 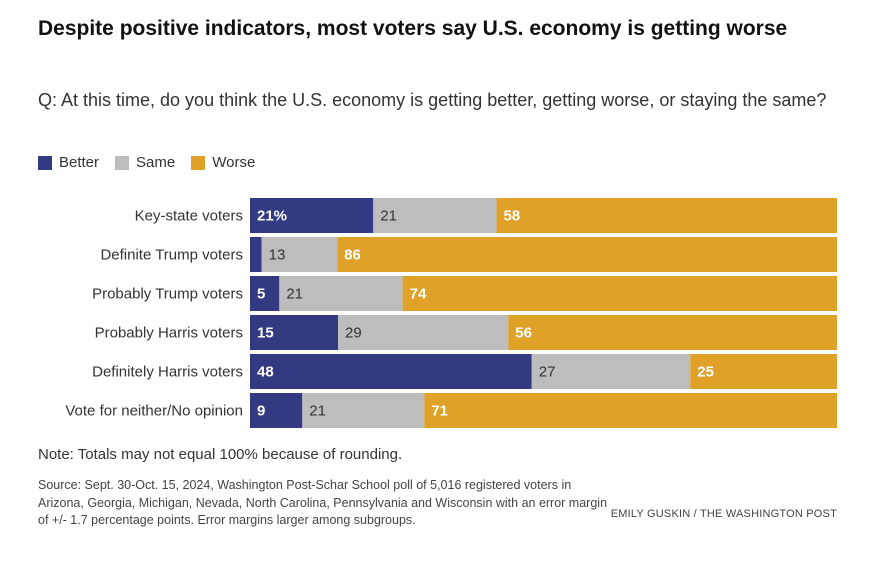 I want to click on data-label: 13, so click(x=277, y=255).